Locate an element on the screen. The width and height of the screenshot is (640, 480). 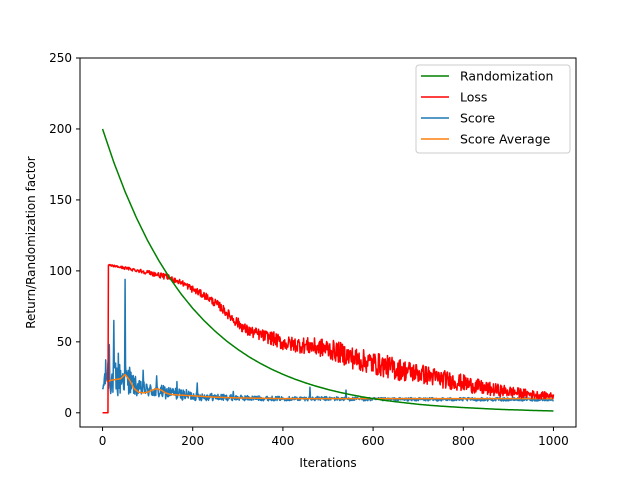
y-tick-label: 150 is located at coordinates (60, 200).